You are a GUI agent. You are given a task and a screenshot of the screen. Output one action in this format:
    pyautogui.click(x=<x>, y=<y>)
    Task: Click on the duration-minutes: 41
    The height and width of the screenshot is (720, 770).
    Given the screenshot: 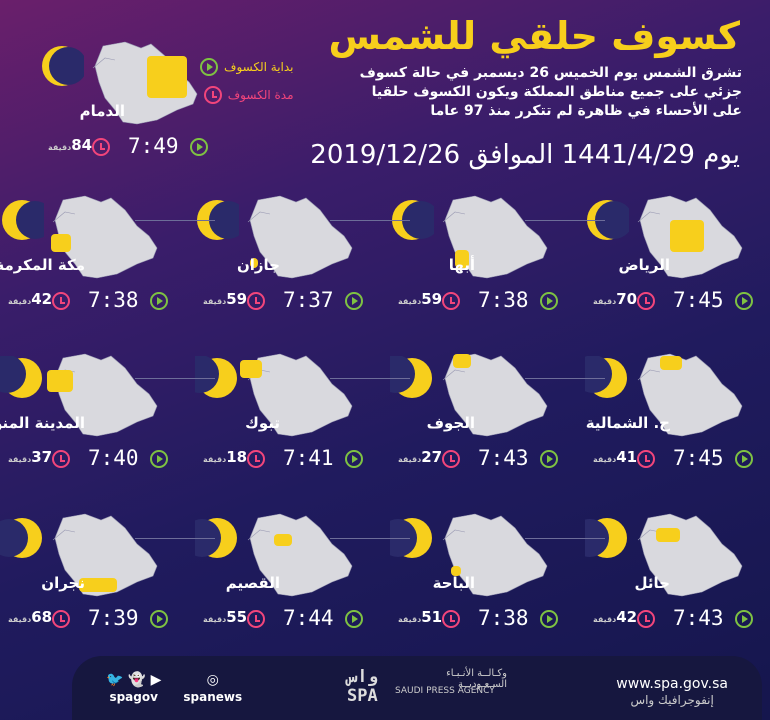 What is the action you would take?
    pyautogui.click(x=627, y=457)
    